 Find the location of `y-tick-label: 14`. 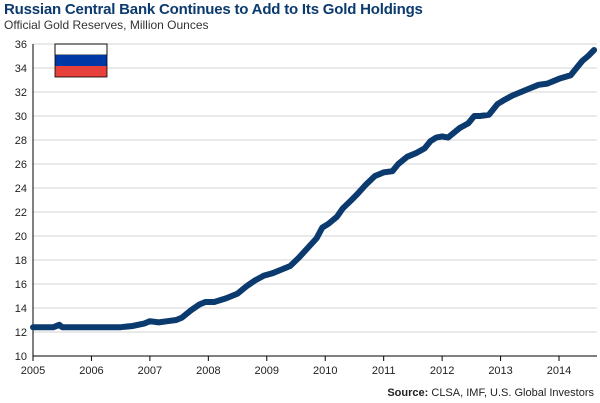

y-tick-label: 14 is located at coordinates (21, 309).